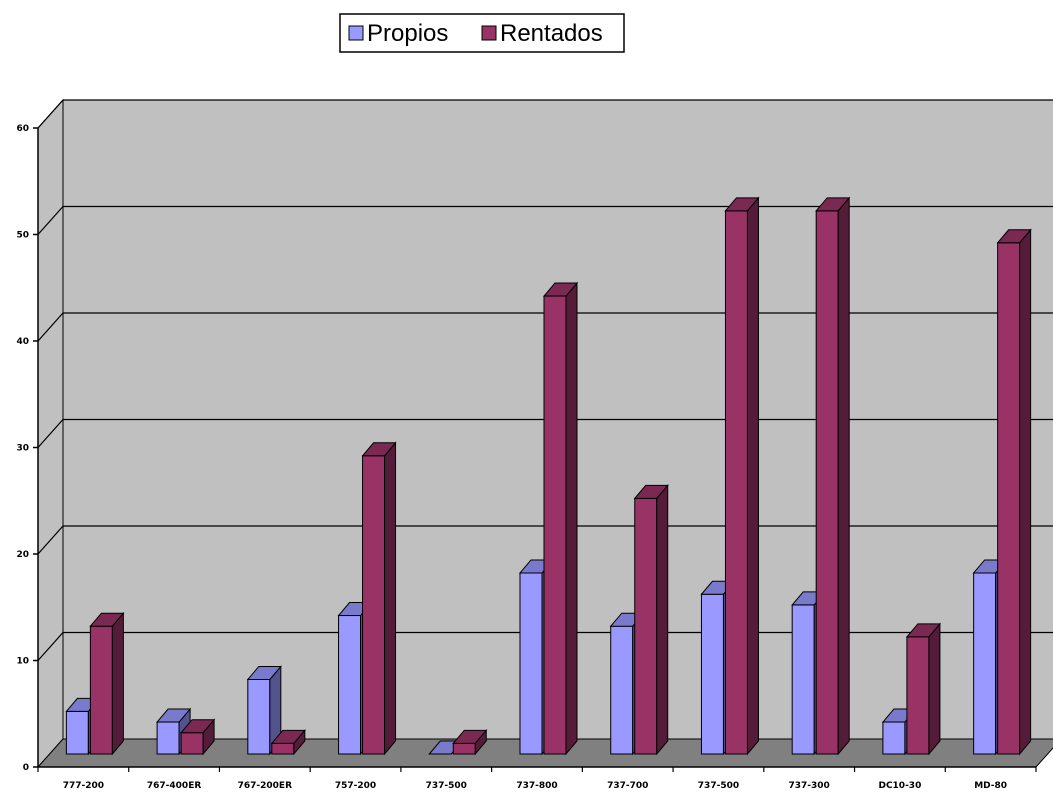 The image size is (1053, 802). I want to click on y-tick-label: 40, so click(22, 342).